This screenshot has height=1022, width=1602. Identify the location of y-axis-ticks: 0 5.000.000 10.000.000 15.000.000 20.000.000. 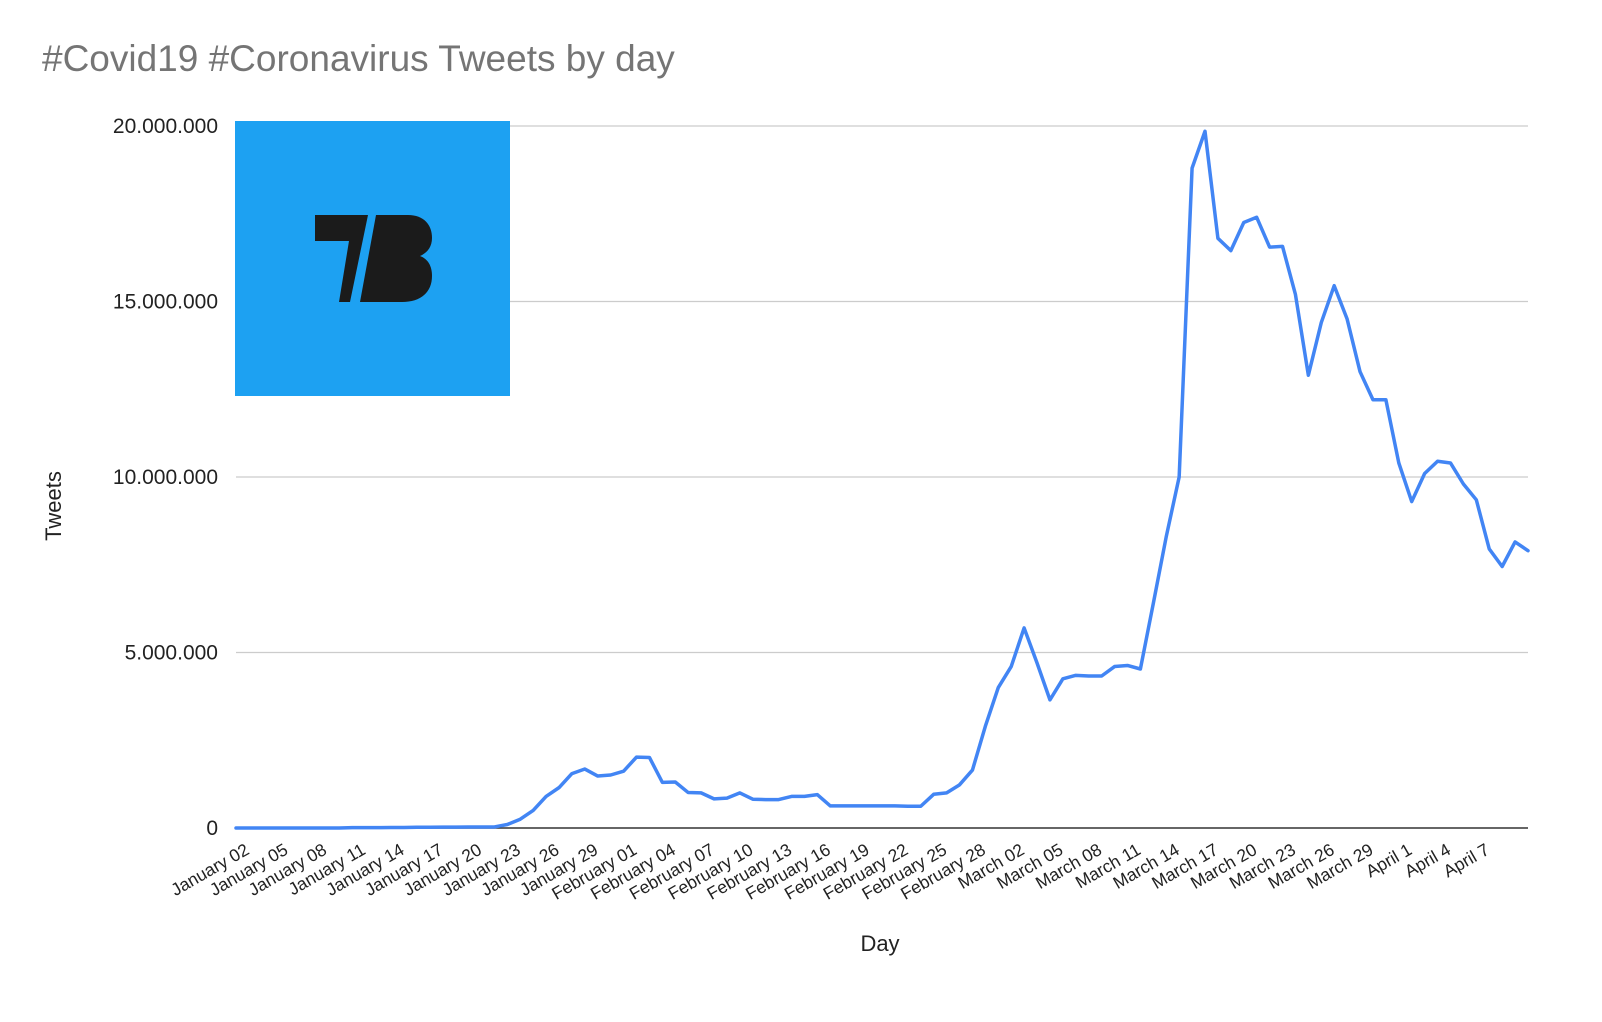
(165, 477).